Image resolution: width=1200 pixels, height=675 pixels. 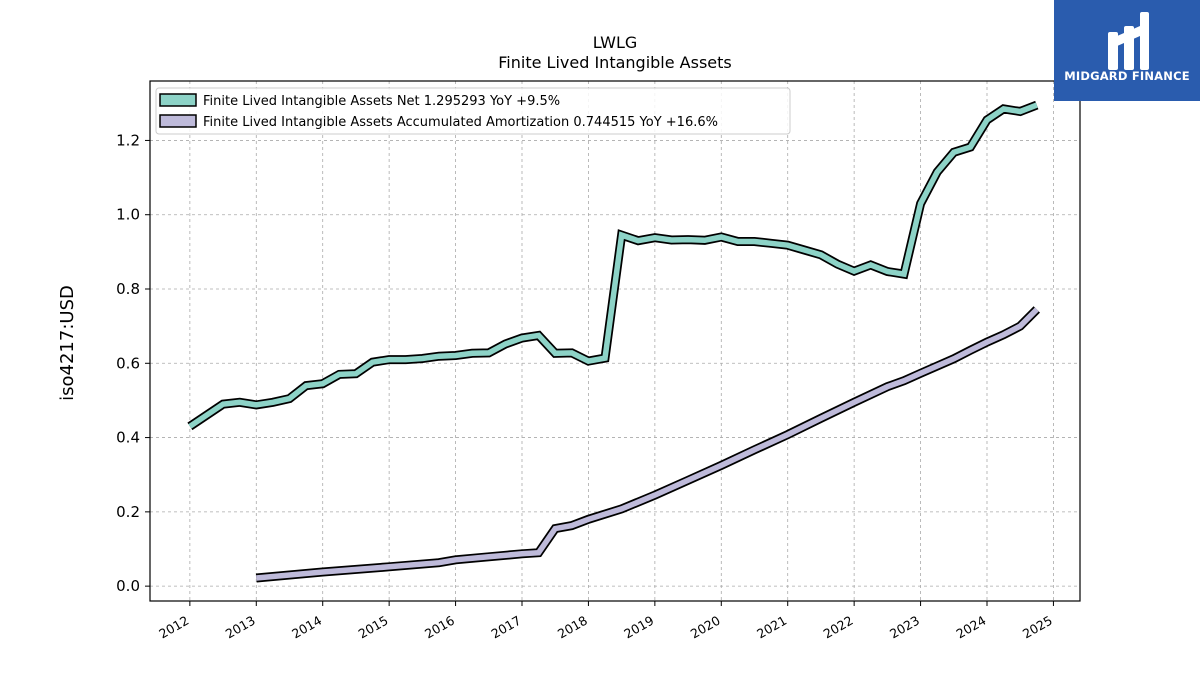 What do you see at coordinates (838, 627) in the screenshot?
I see `x-tick-label: 2022` at bounding box center [838, 627].